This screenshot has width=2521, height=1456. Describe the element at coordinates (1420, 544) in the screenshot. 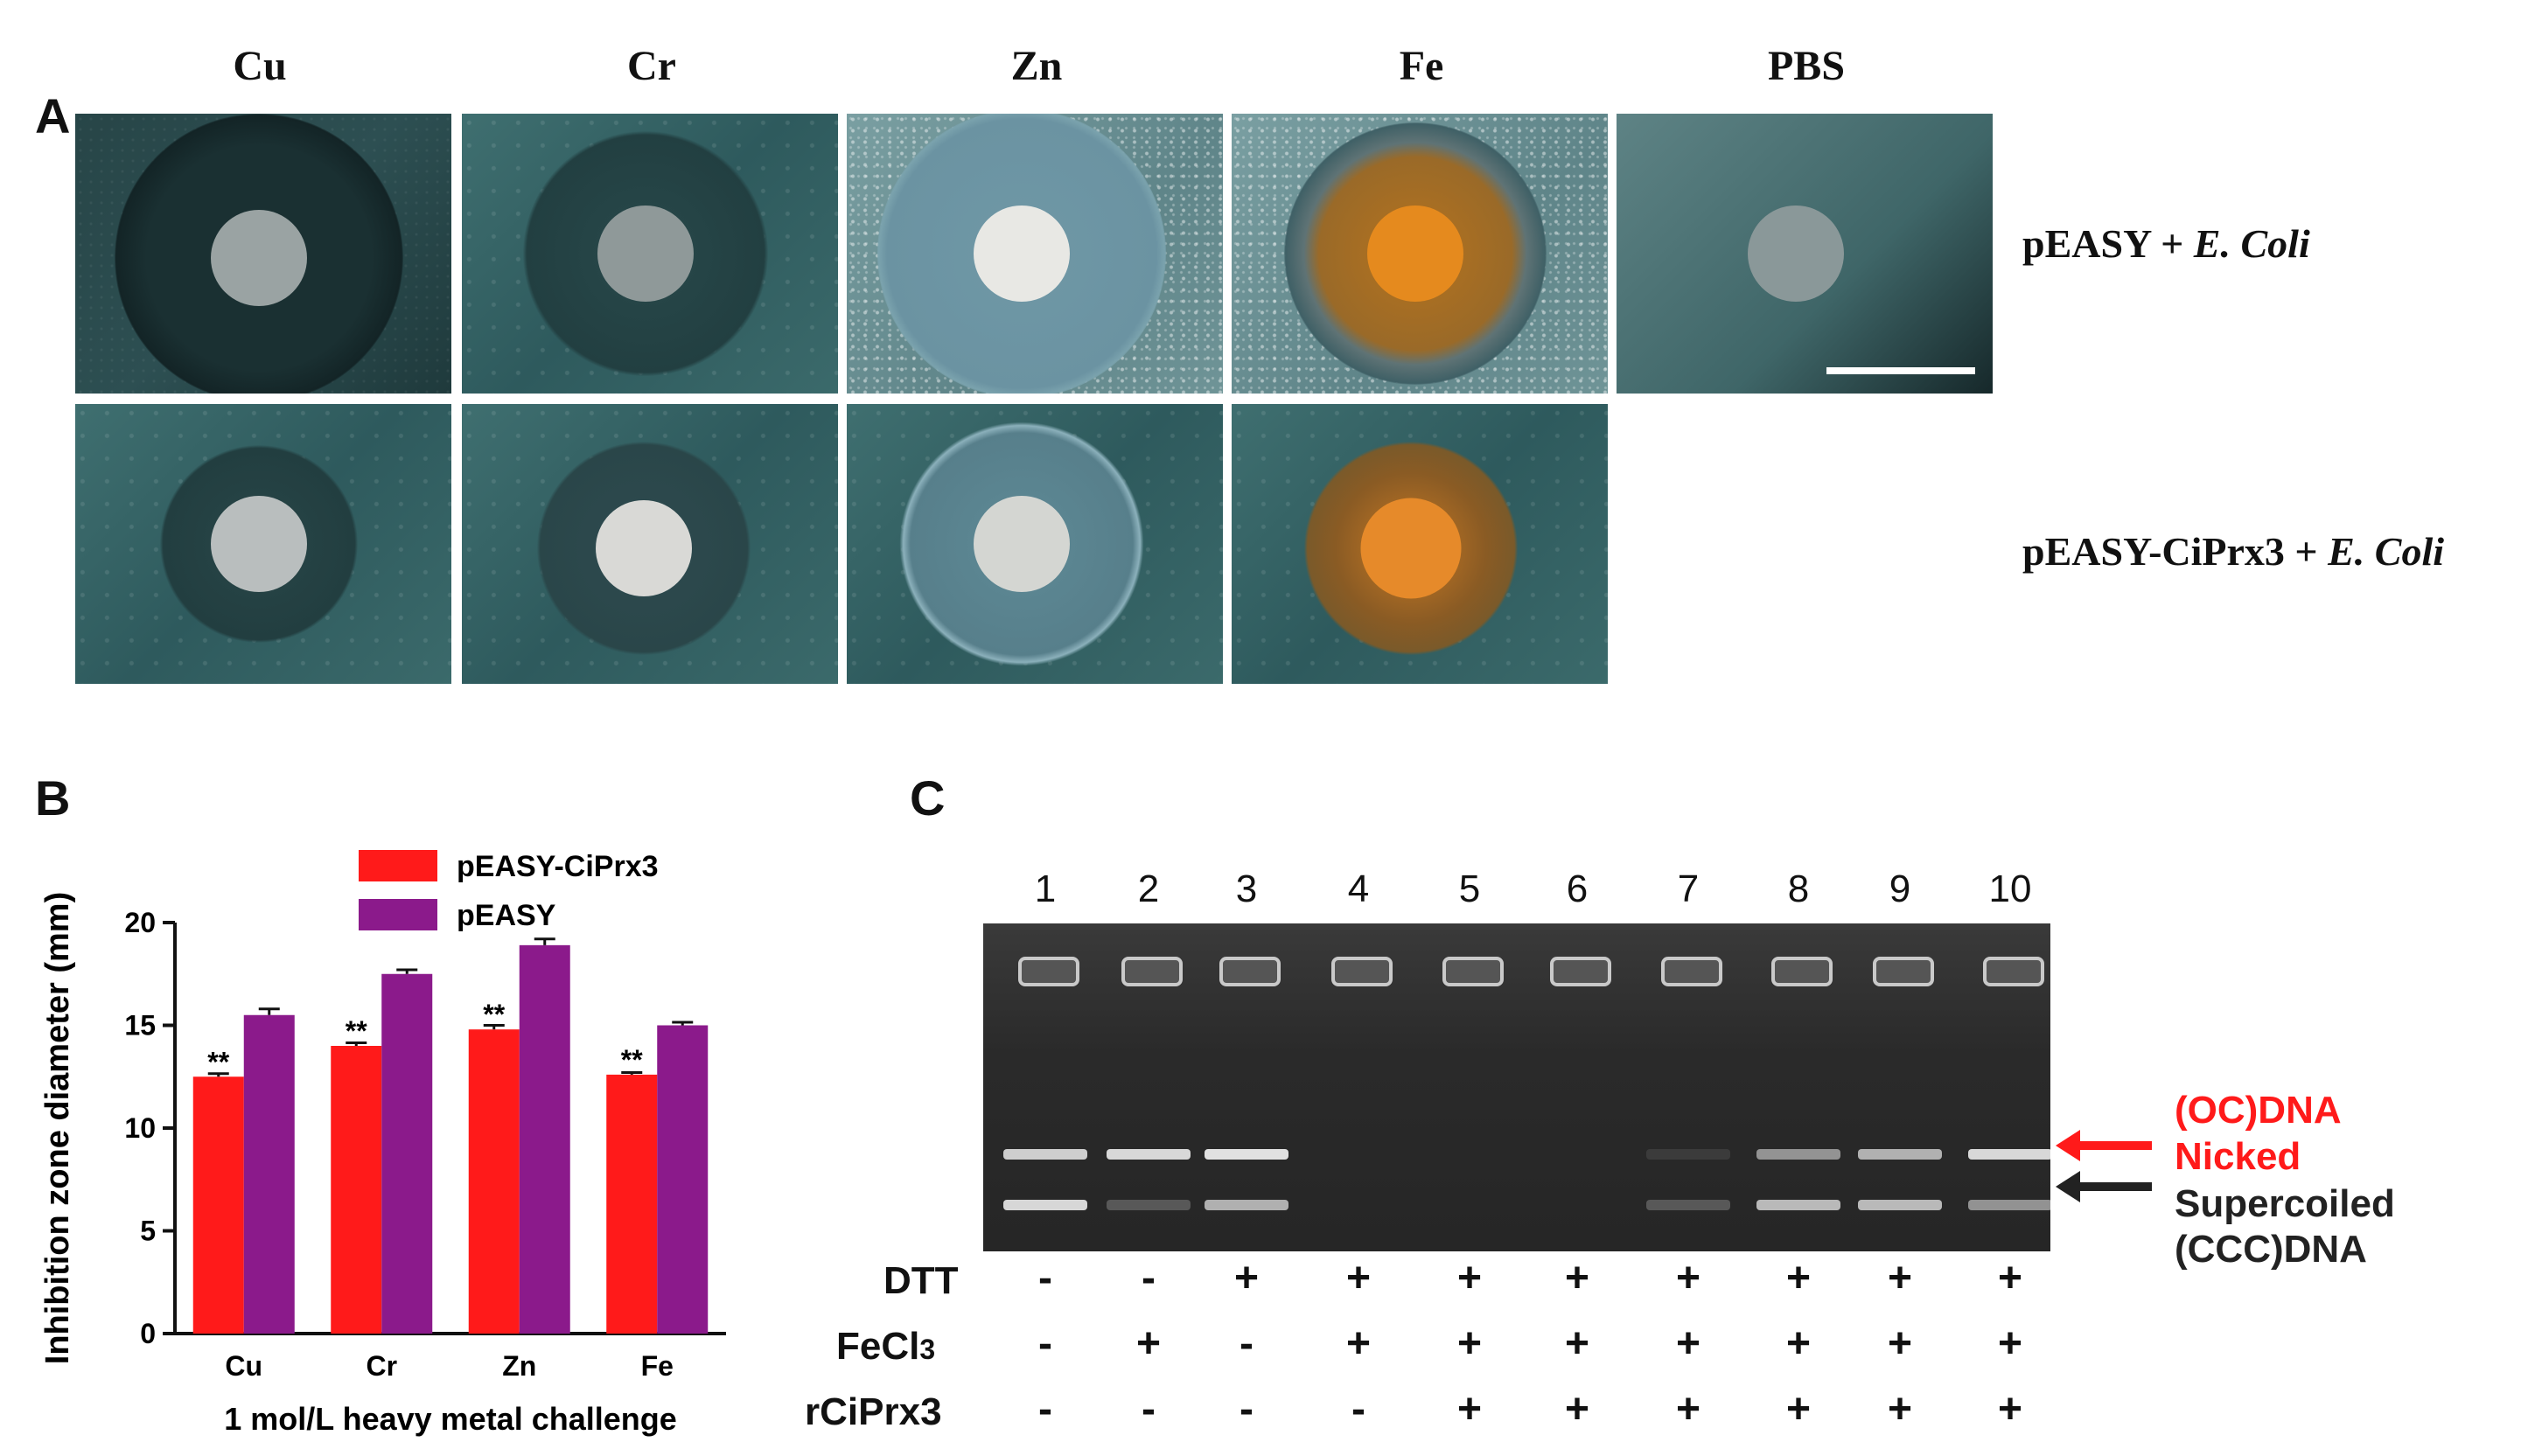

I see `plate-fe-ciprx3` at that location.